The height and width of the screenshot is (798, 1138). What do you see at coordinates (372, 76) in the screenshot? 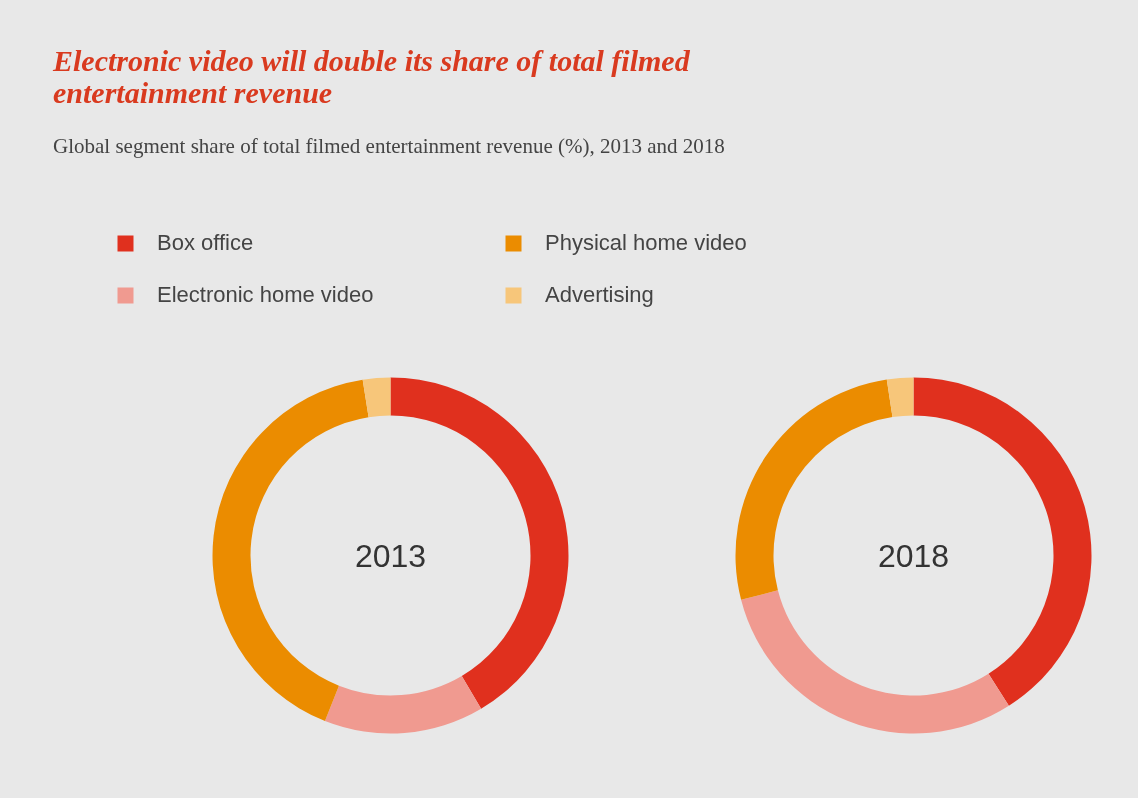
I see `chart-title: Electronic video will double its share of total filmed entertainment revenue` at bounding box center [372, 76].